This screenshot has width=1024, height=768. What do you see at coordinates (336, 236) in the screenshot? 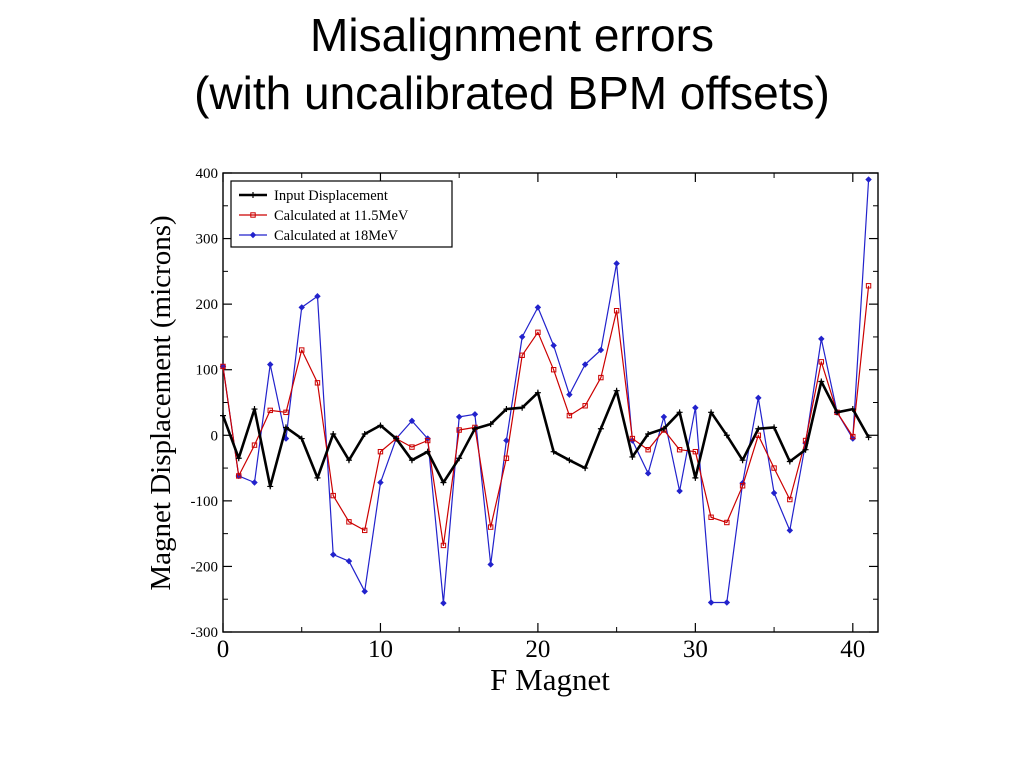
I see `legend-label: Calculated at 18MeV` at bounding box center [336, 236].